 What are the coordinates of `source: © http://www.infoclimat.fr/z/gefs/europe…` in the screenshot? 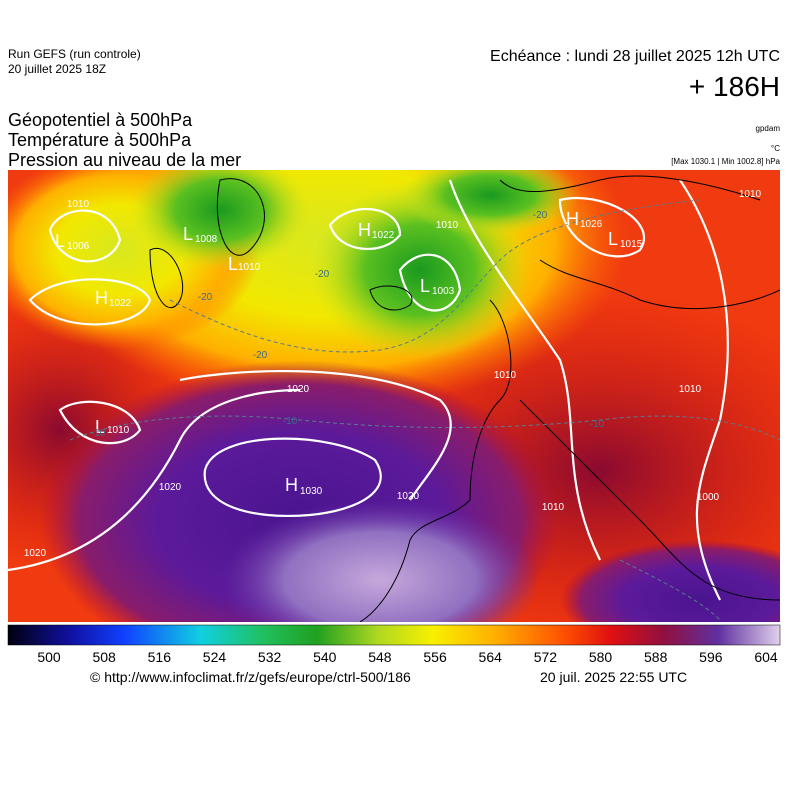 It's located at (250, 677).